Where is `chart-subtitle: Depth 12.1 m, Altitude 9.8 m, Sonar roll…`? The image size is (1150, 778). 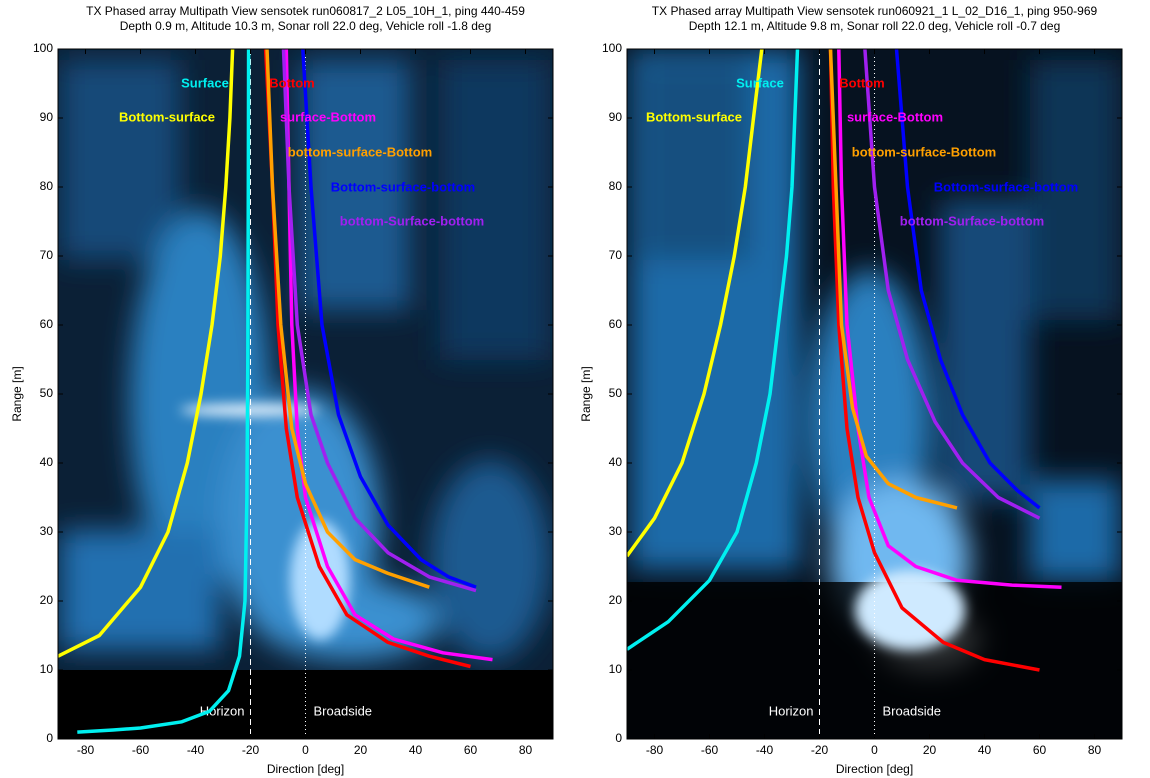
chart-subtitle: Depth 12.1 m, Altitude 9.8 m, Sonar roll… is located at coordinates (875, 26).